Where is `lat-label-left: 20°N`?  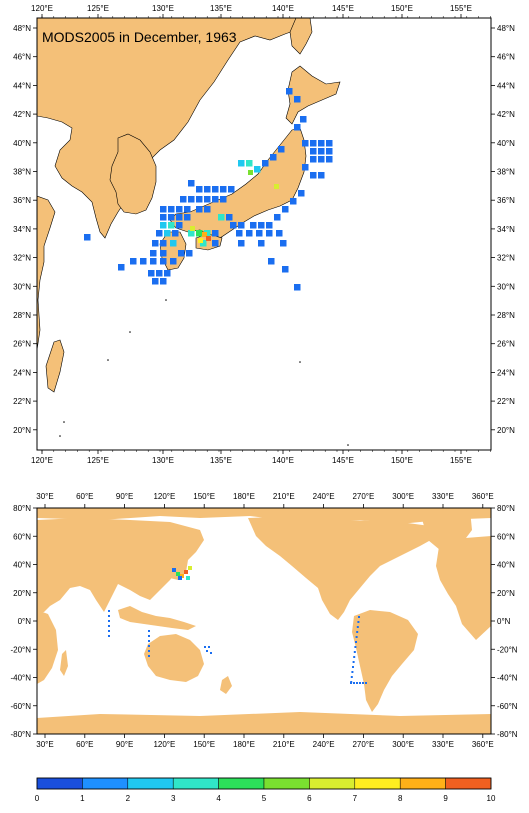 lat-label-left: 20°N is located at coordinates (22, 430).